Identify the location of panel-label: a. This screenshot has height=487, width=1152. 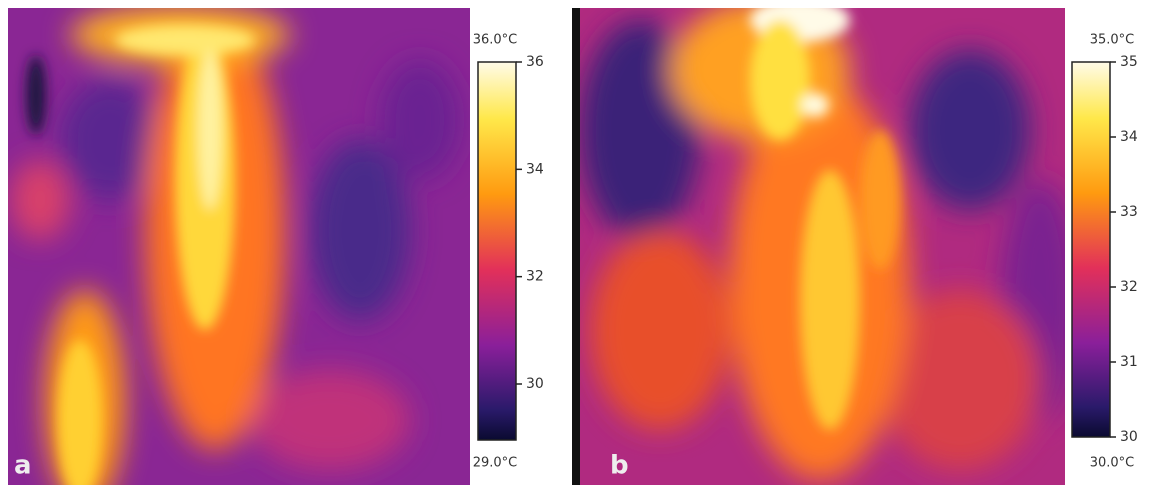
(23, 466).